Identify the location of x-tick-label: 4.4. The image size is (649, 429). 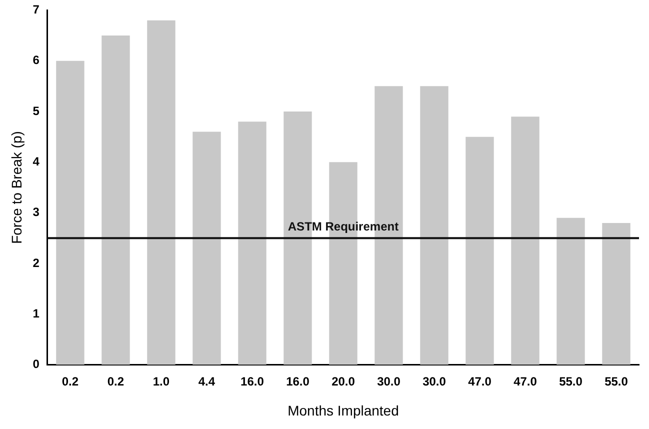
(207, 381).